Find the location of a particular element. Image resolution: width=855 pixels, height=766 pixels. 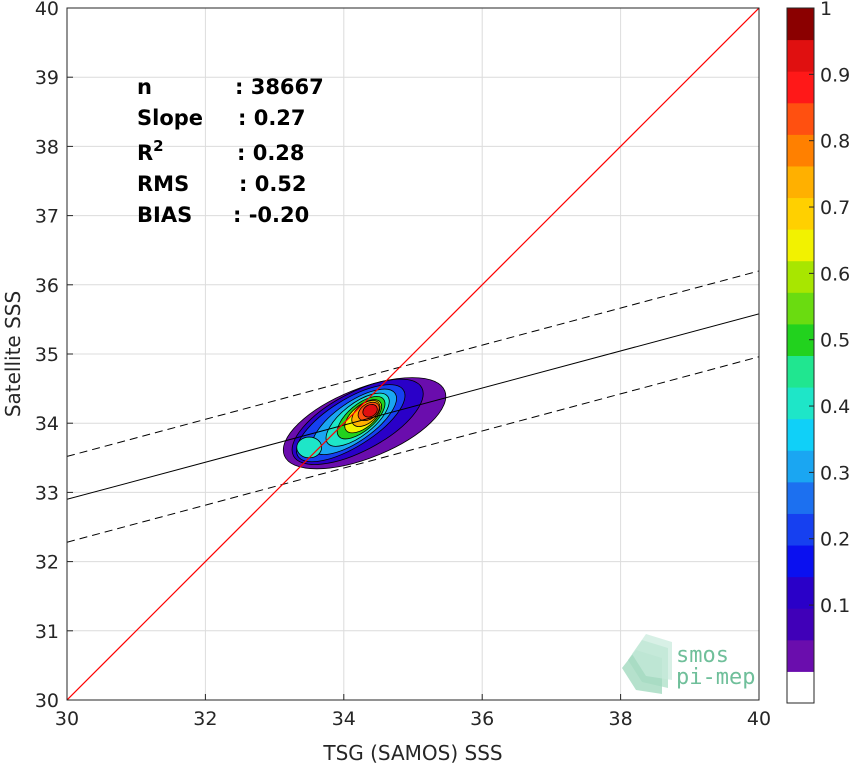

stat-label-4: BIAS is located at coordinates (164, 215).